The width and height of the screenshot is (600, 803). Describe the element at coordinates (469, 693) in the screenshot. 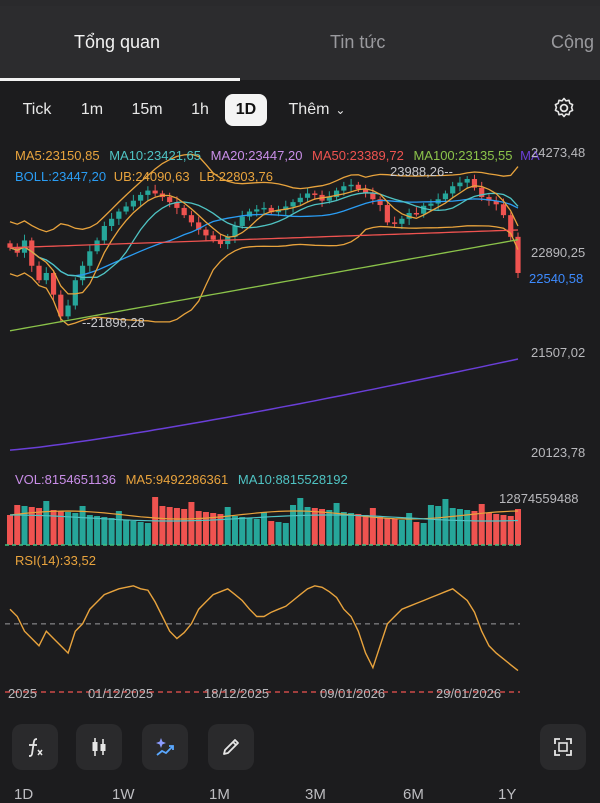

I see `date-axis-label: 29/01/2026` at that location.